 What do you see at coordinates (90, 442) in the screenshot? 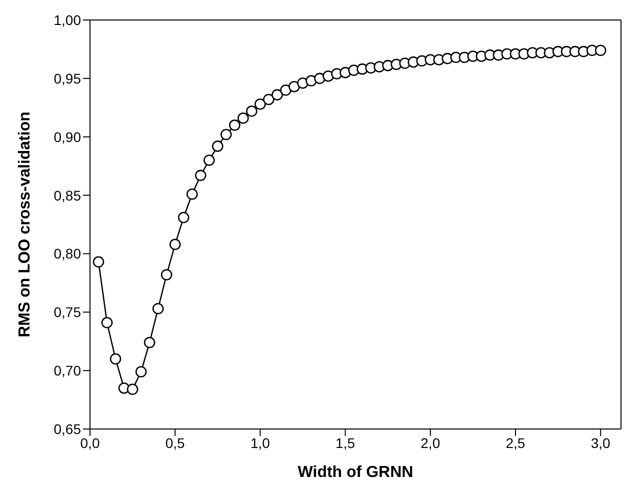
I see `x-tick-label: 0,0` at bounding box center [90, 442].